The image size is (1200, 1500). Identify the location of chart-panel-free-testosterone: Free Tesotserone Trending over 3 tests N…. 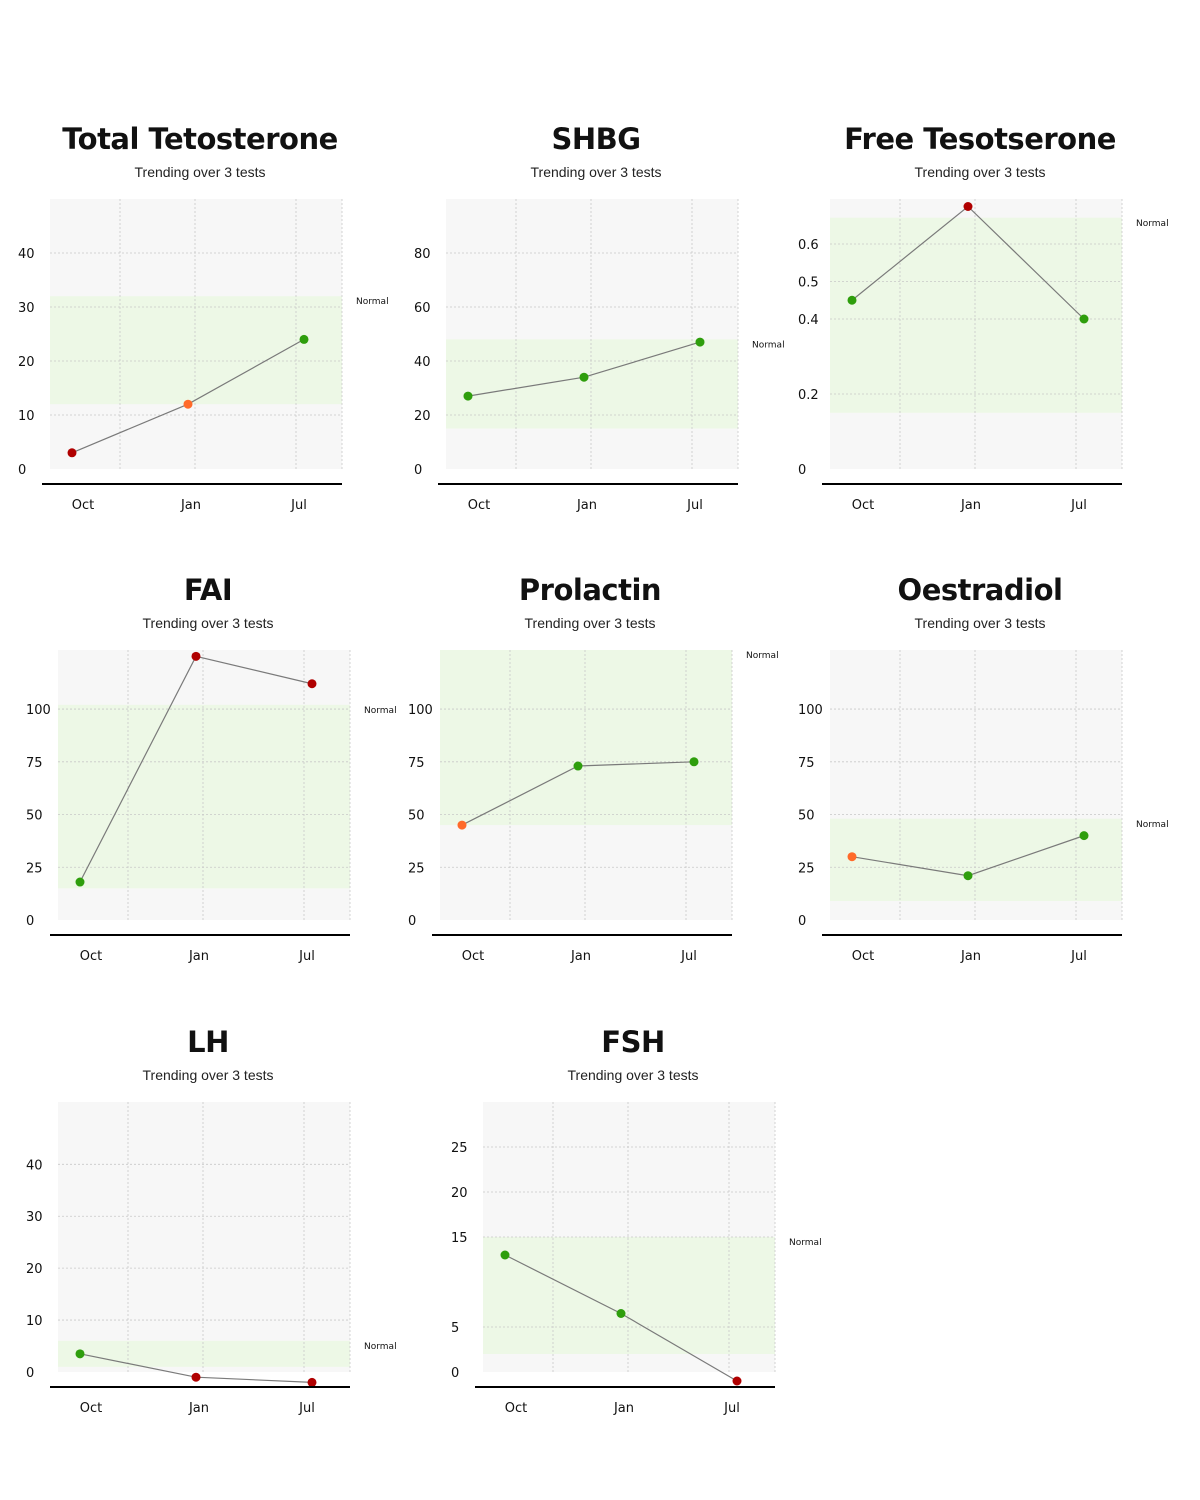
(980, 332).